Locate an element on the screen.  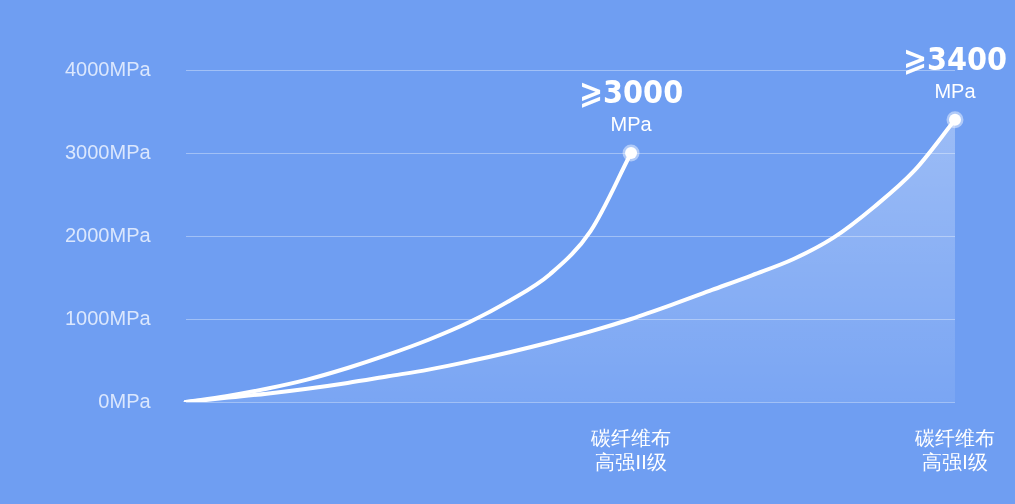
y-tick-label: 4000MPa is located at coordinates (108, 68).